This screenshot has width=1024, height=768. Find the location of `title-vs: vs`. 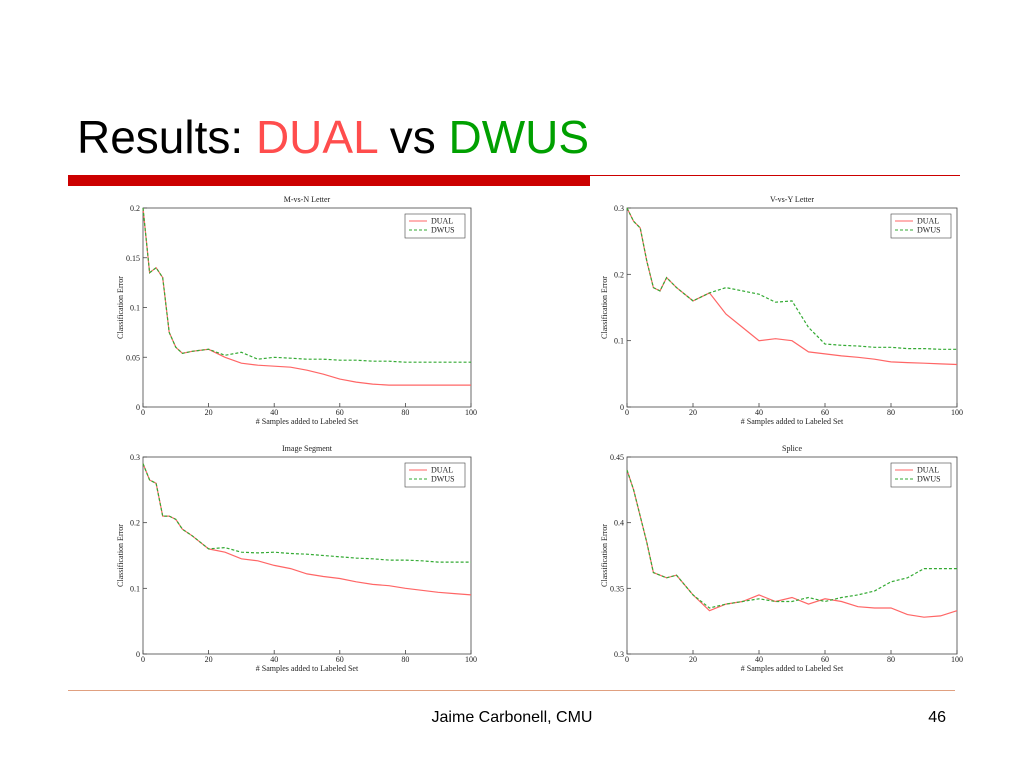

title-vs: vs is located at coordinates (413, 137).